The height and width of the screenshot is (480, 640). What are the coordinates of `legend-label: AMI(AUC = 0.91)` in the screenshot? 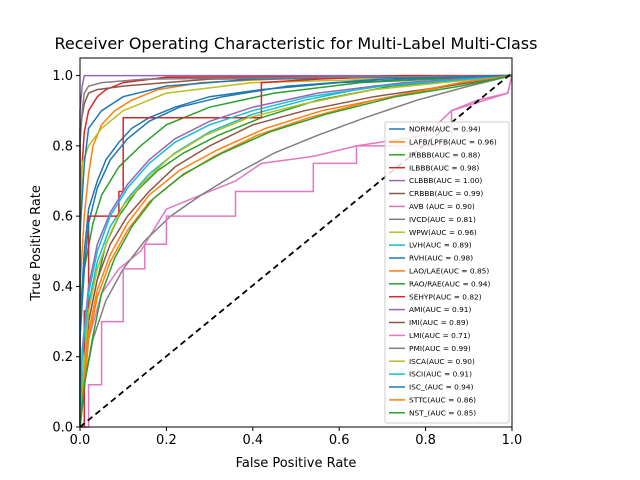 It's located at (440, 309).